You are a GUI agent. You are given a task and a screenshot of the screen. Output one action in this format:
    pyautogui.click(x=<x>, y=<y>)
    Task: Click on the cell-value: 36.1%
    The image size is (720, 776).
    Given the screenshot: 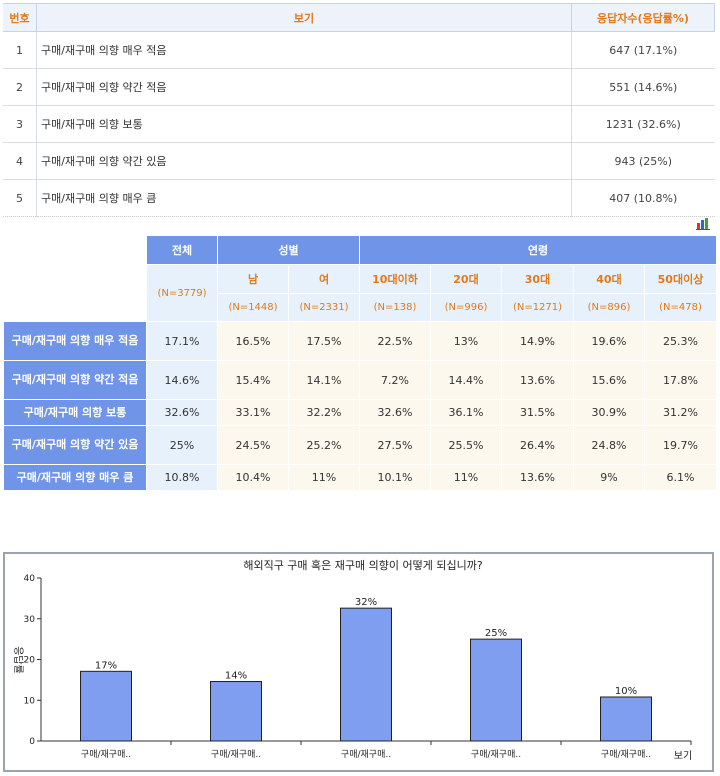 What is the action you would take?
    pyautogui.click(x=466, y=412)
    